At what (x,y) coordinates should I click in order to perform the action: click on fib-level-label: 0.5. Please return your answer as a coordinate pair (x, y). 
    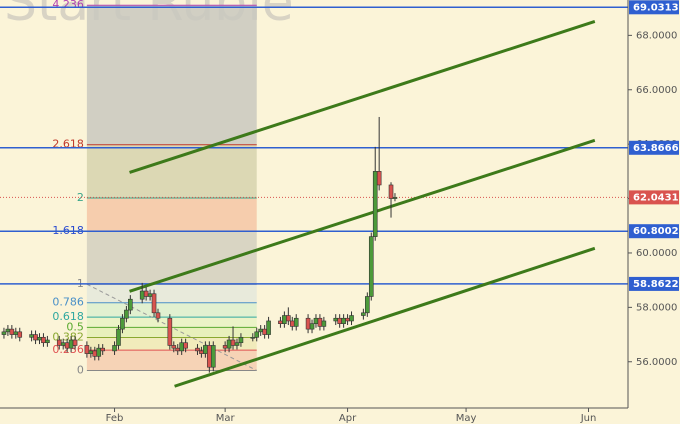
    Looking at the image, I should click on (75, 326).